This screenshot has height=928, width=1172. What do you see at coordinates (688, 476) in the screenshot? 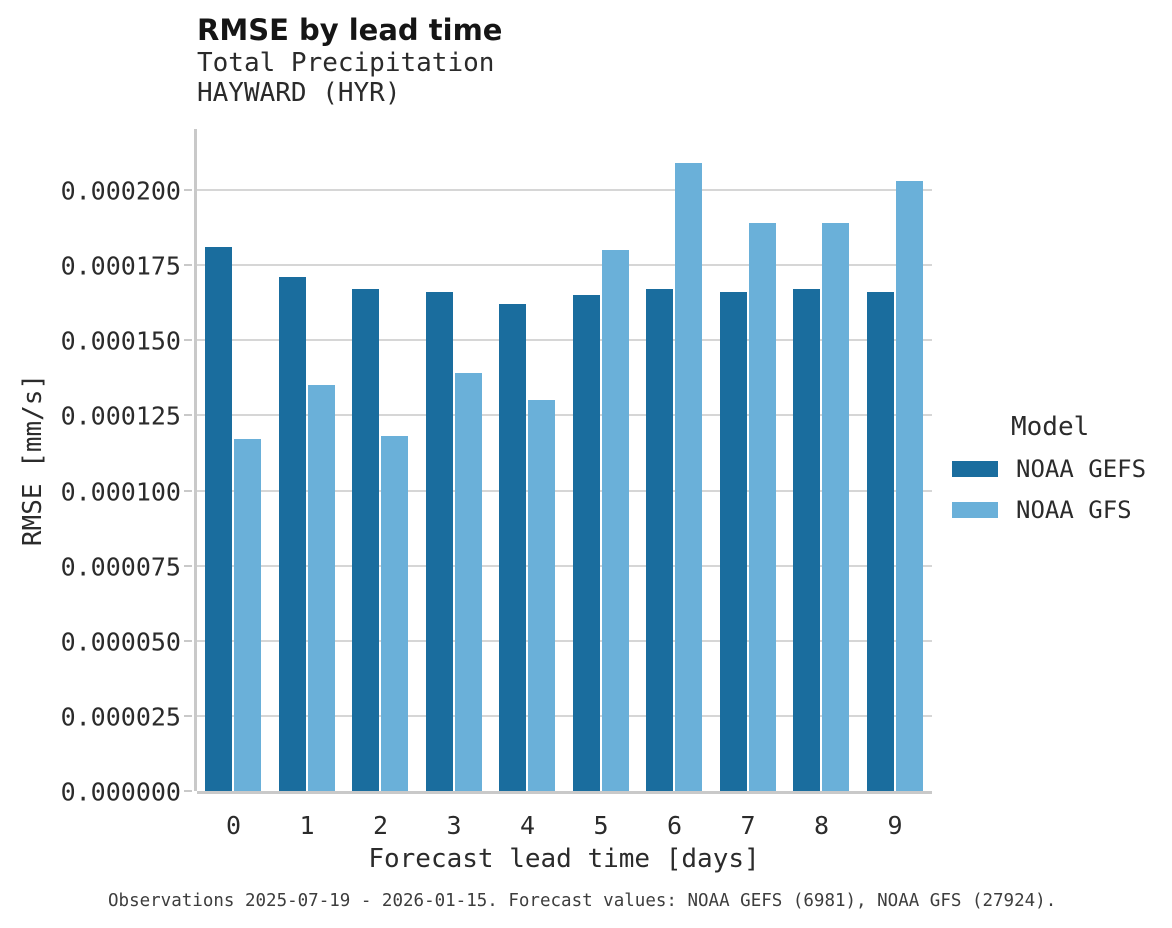
I see `bar-noaa-gfs-day6` at bounding box center [688, 476].